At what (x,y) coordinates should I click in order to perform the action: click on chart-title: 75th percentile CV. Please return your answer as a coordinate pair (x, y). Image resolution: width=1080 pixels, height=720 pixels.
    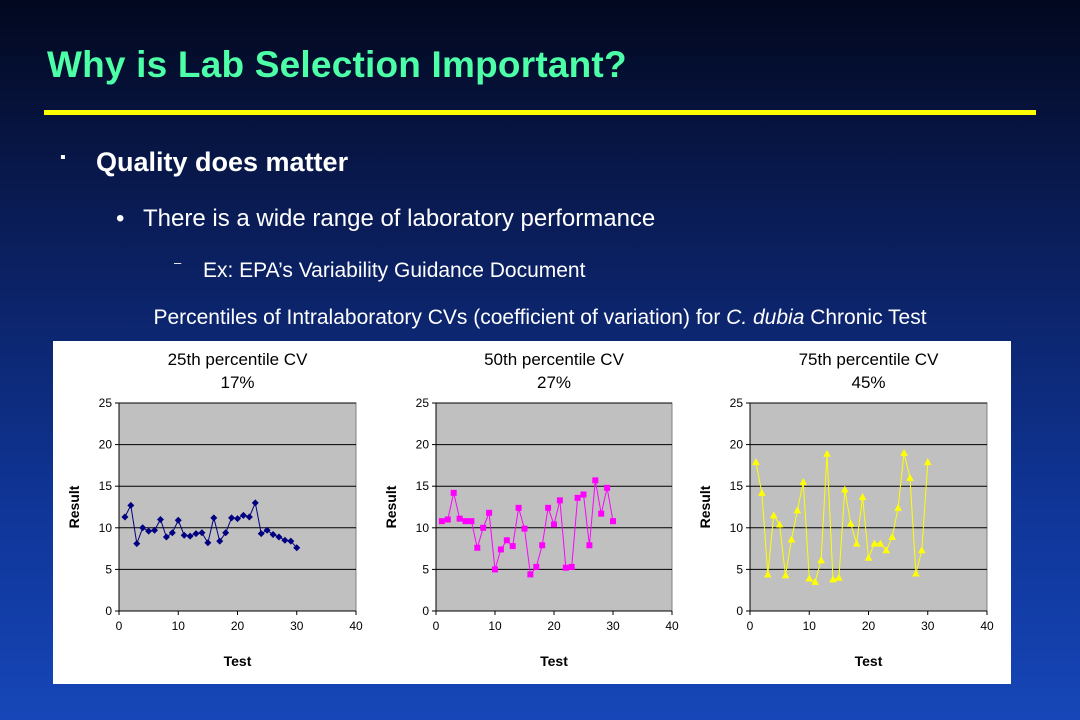
    Looking at the image, I should click on (869, 359).